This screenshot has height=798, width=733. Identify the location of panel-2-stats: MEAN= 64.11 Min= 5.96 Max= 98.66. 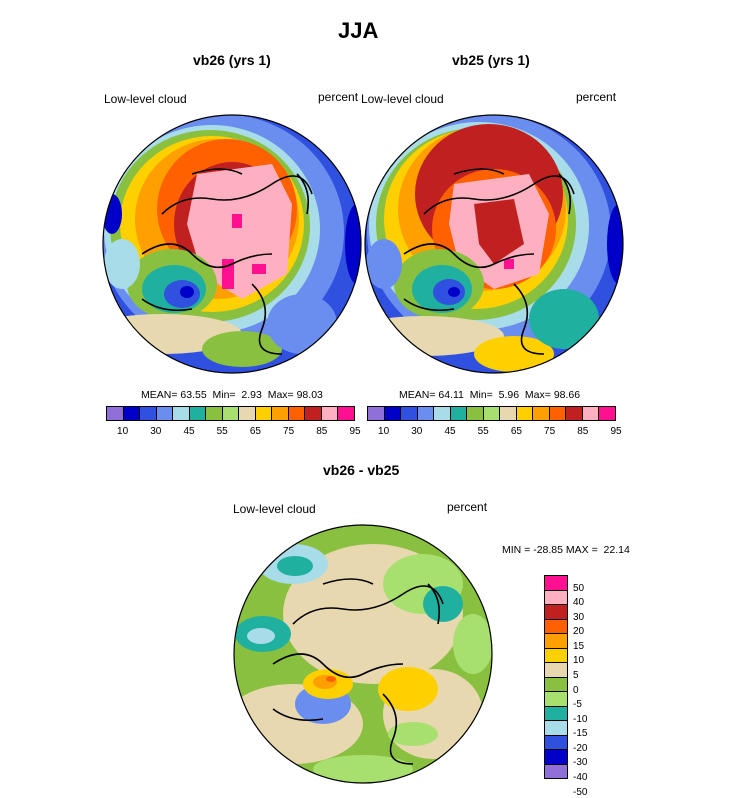
(489, 395).